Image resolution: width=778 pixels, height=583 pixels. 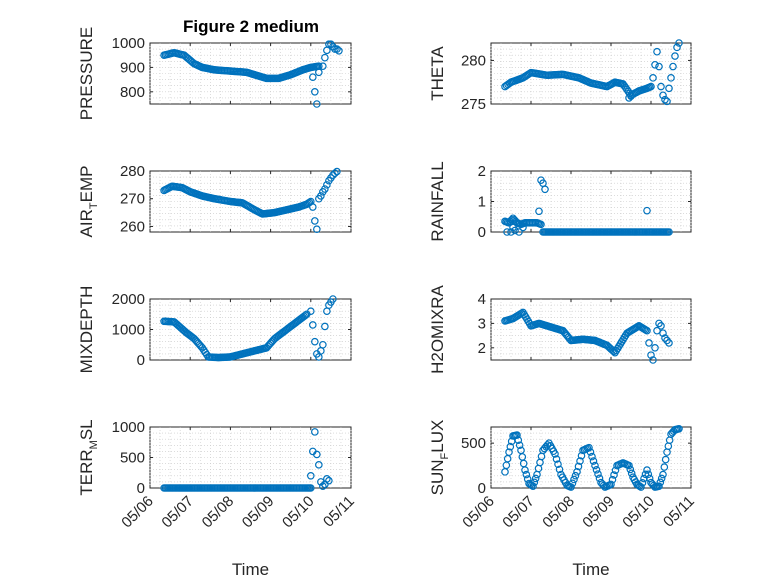 I want to click on subplot-h2omixra: 2 3 4 H2OMIXRA, so click(x=560, y=329).